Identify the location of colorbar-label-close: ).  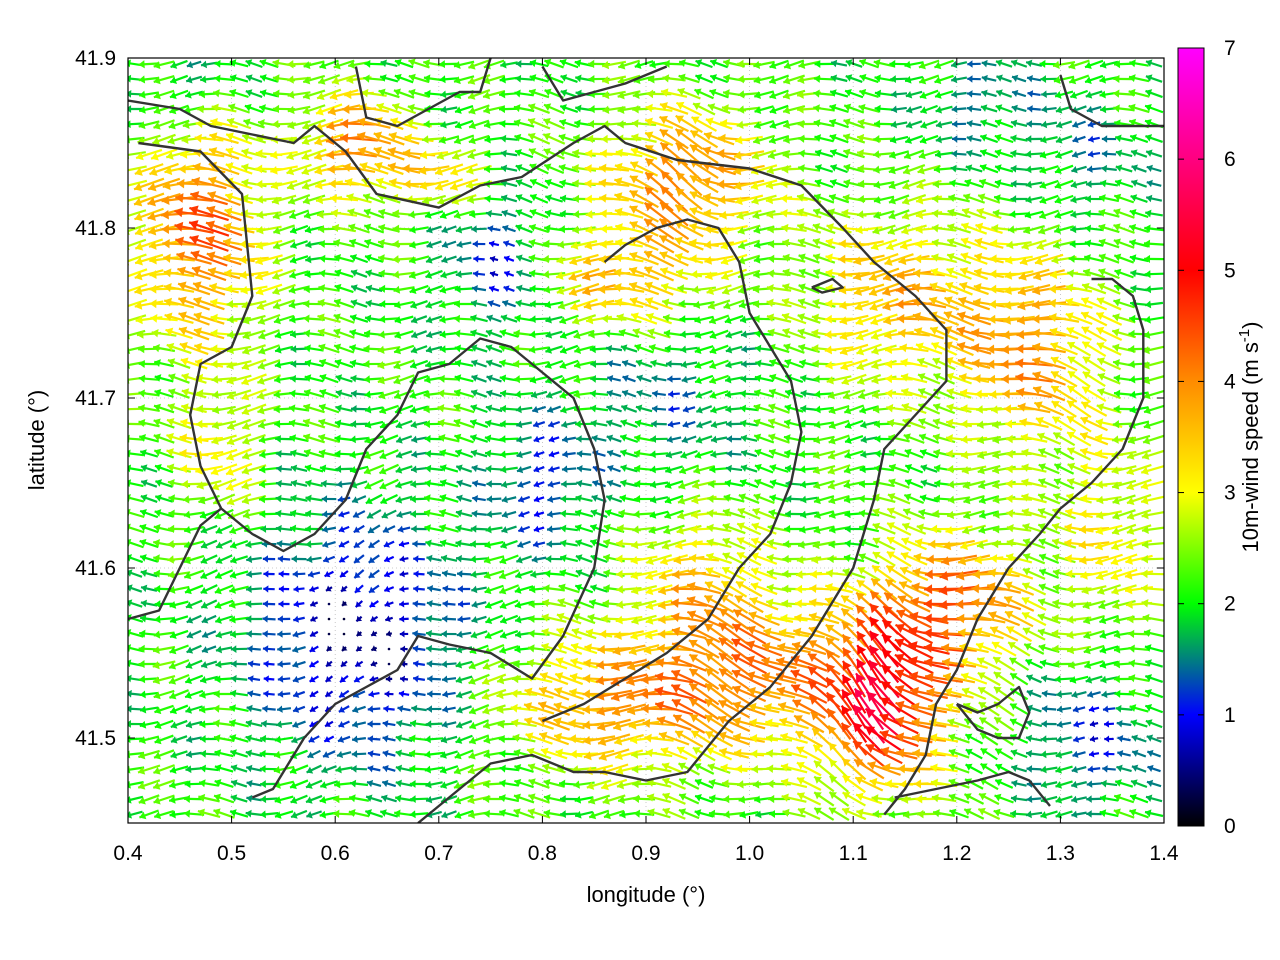
(1250, 325).